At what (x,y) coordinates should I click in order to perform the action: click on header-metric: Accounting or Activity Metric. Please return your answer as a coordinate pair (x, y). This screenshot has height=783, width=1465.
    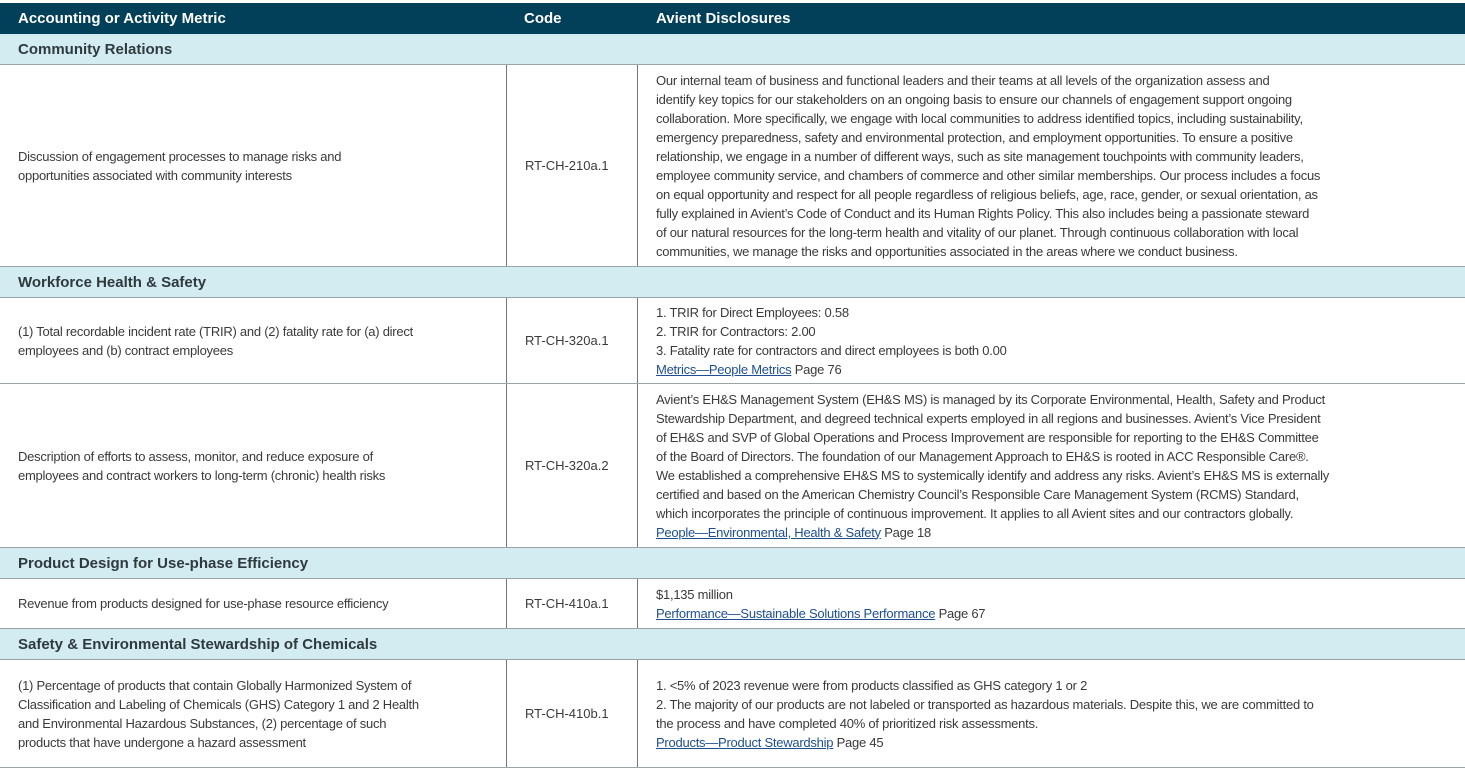
    Looking at the image, I should click on (122, 18).